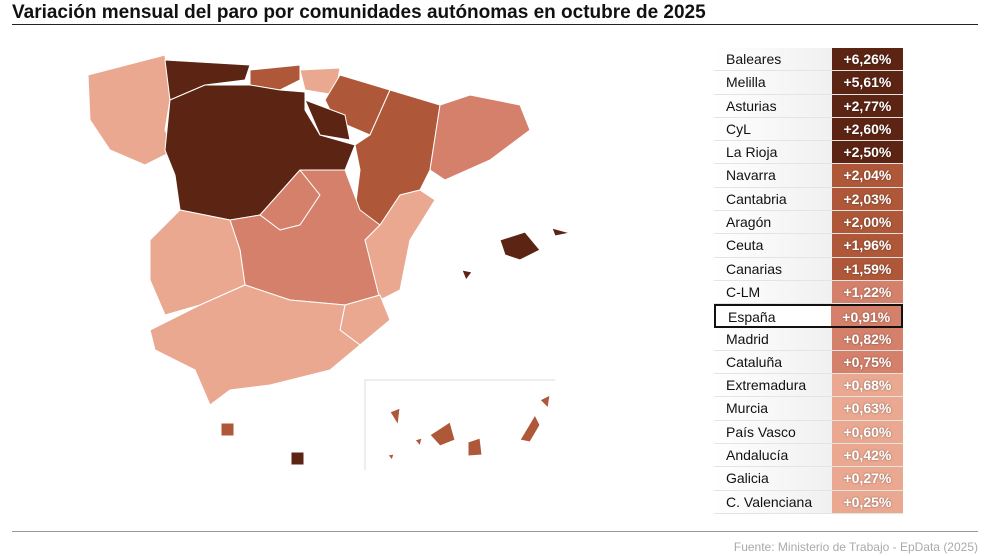  What do you see at coordinates (773, 129) in the screenshot?
I see `region-name: CyL` at bounding box center [773, 129].